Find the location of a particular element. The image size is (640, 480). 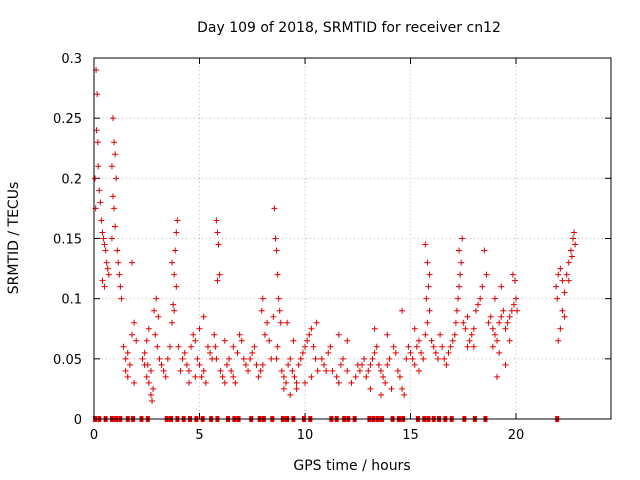

x-tick-label: 10 is located at coordinates (305, 435).